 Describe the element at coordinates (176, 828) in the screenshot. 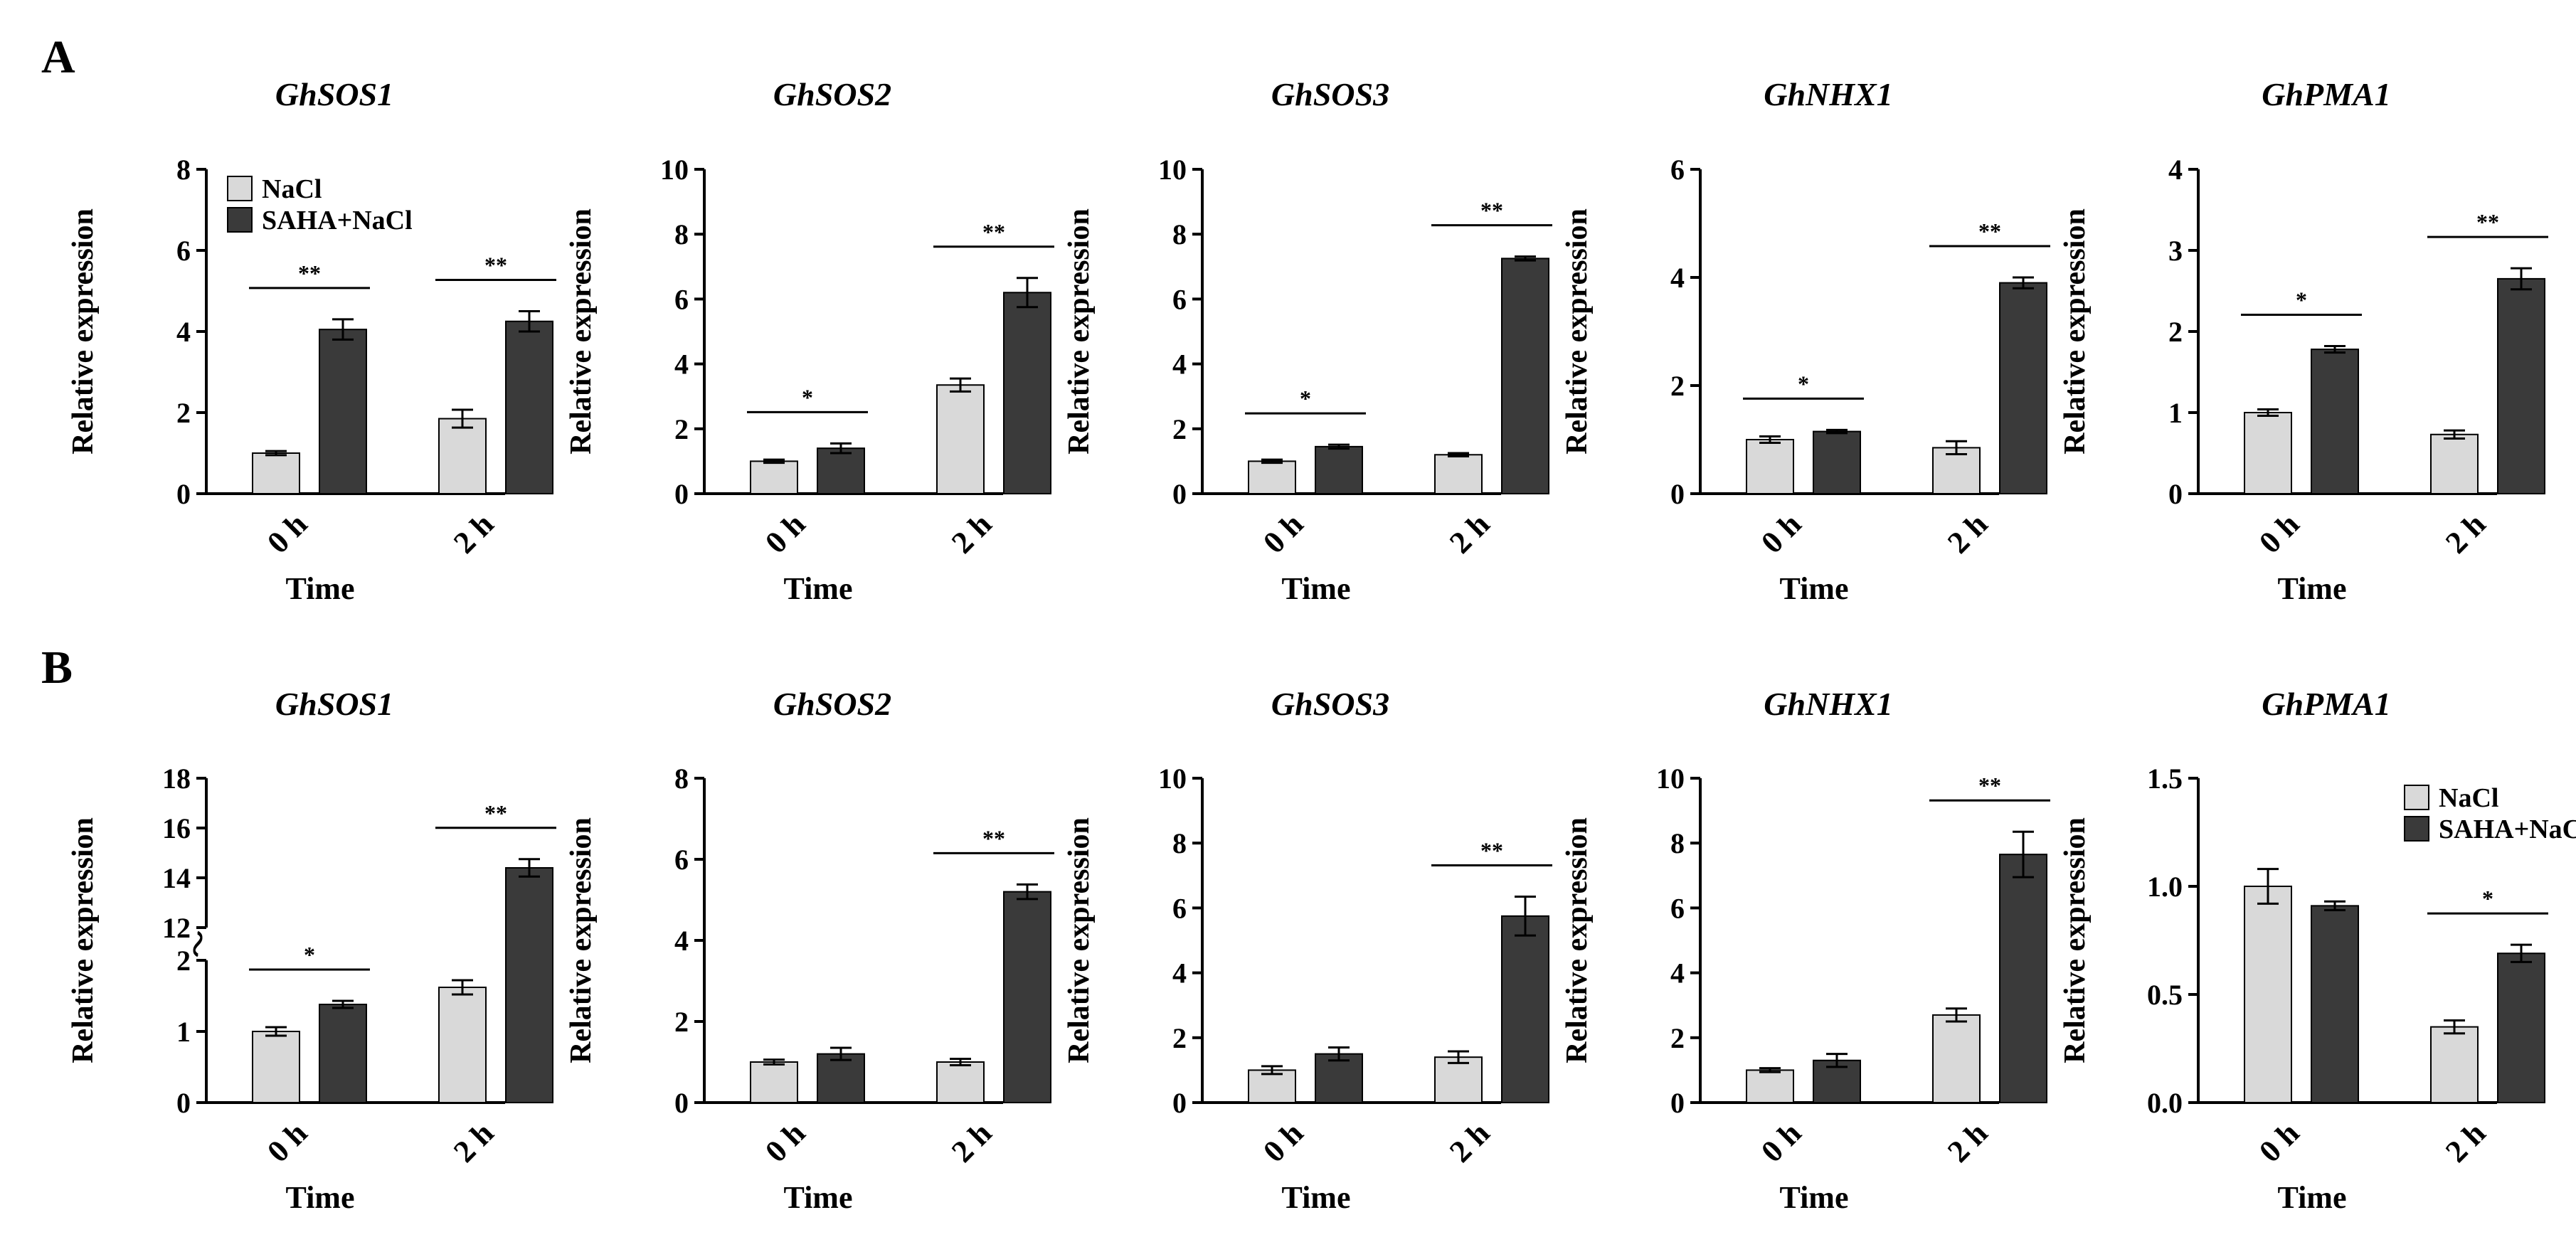

I see `y-tick-label: 16` at that location.